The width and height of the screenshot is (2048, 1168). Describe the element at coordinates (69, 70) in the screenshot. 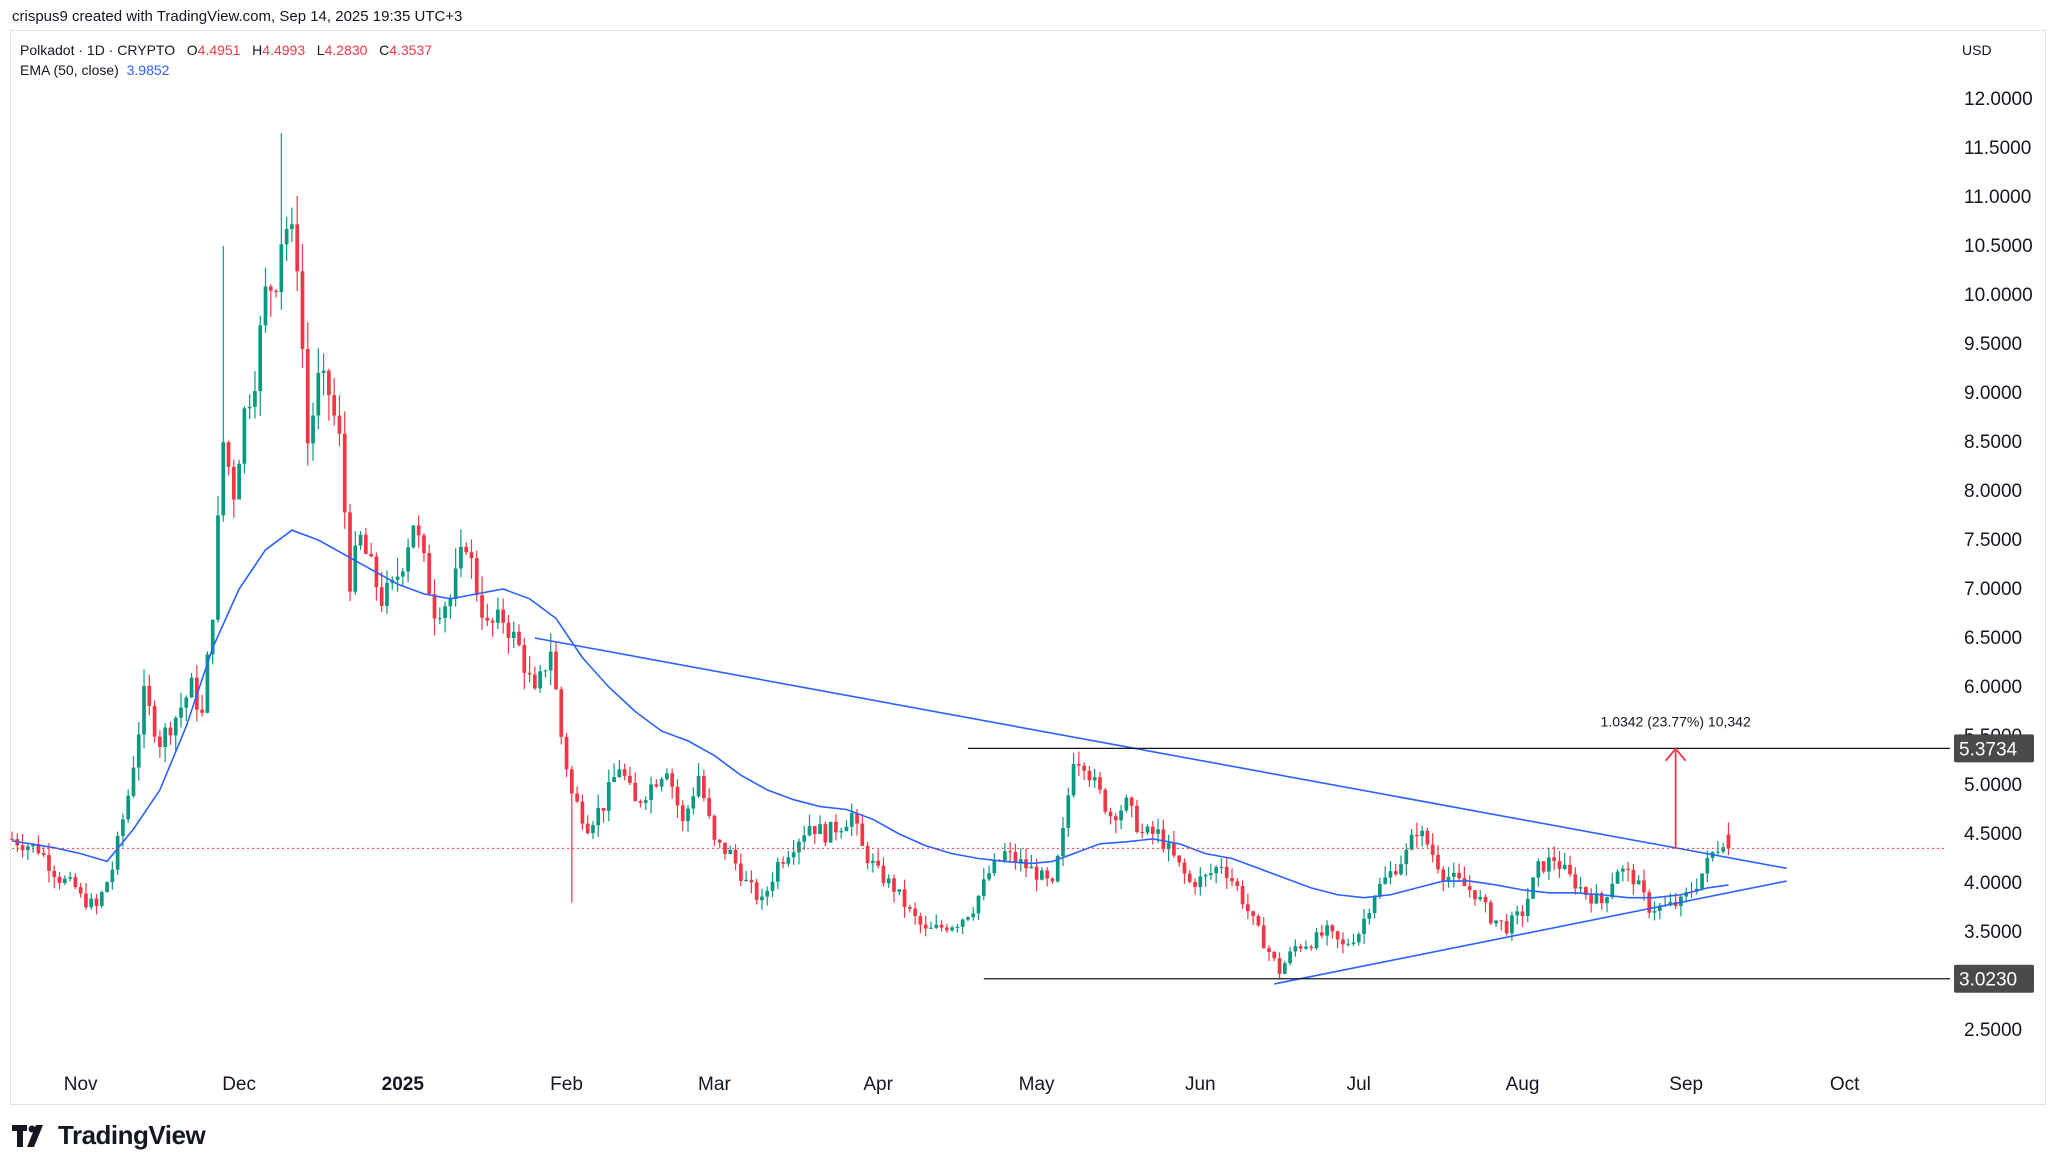

I see `ema-label: EMA (50, close)` at that location.